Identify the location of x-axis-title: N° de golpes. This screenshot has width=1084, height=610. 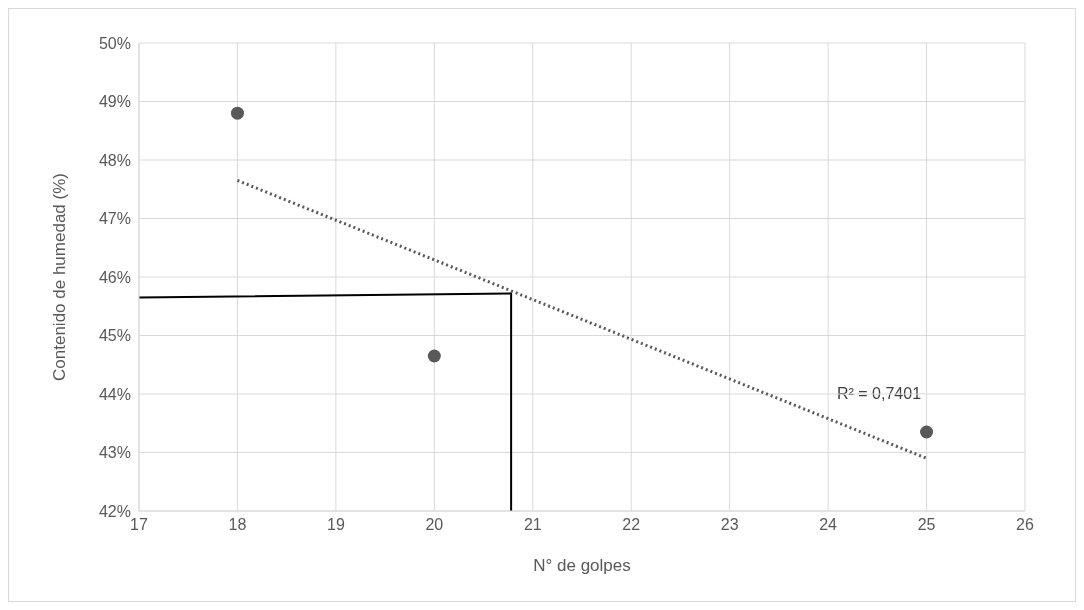
(582, 565).